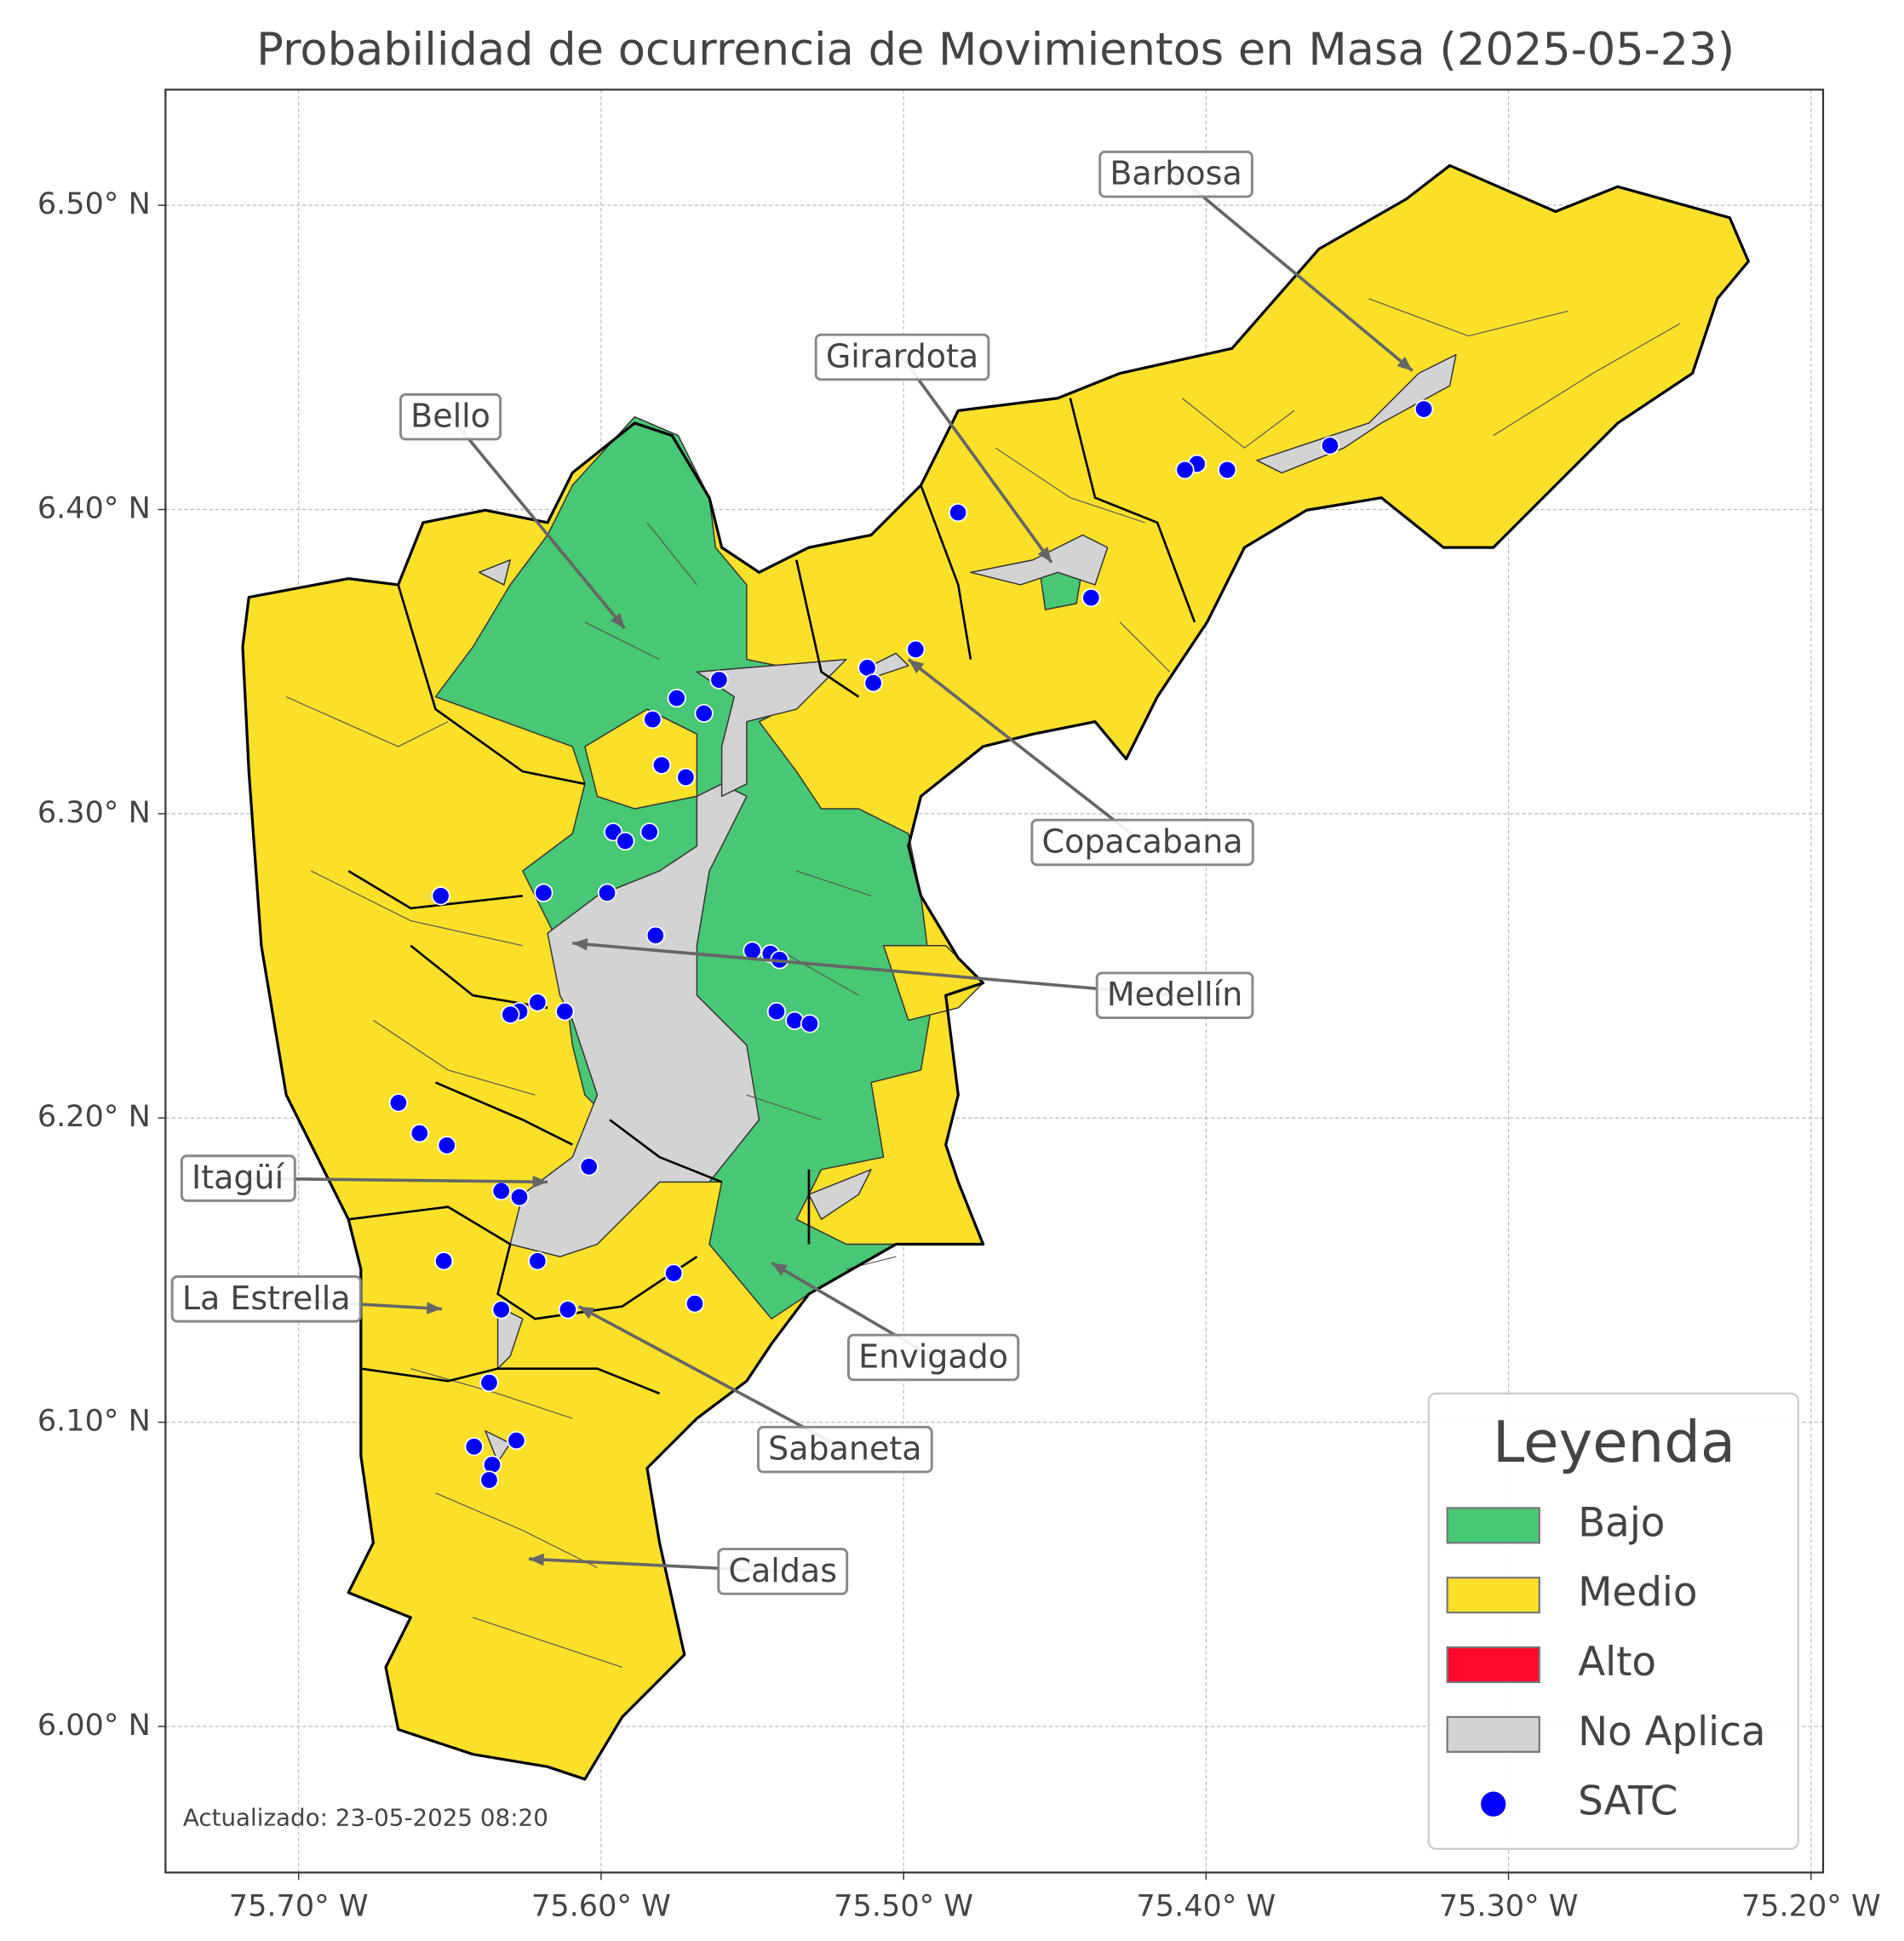 Image resolution: width=1904 pixels, height=1941 pixels. I want to click on annotation-label: Barbosa, so click(1176, 173).